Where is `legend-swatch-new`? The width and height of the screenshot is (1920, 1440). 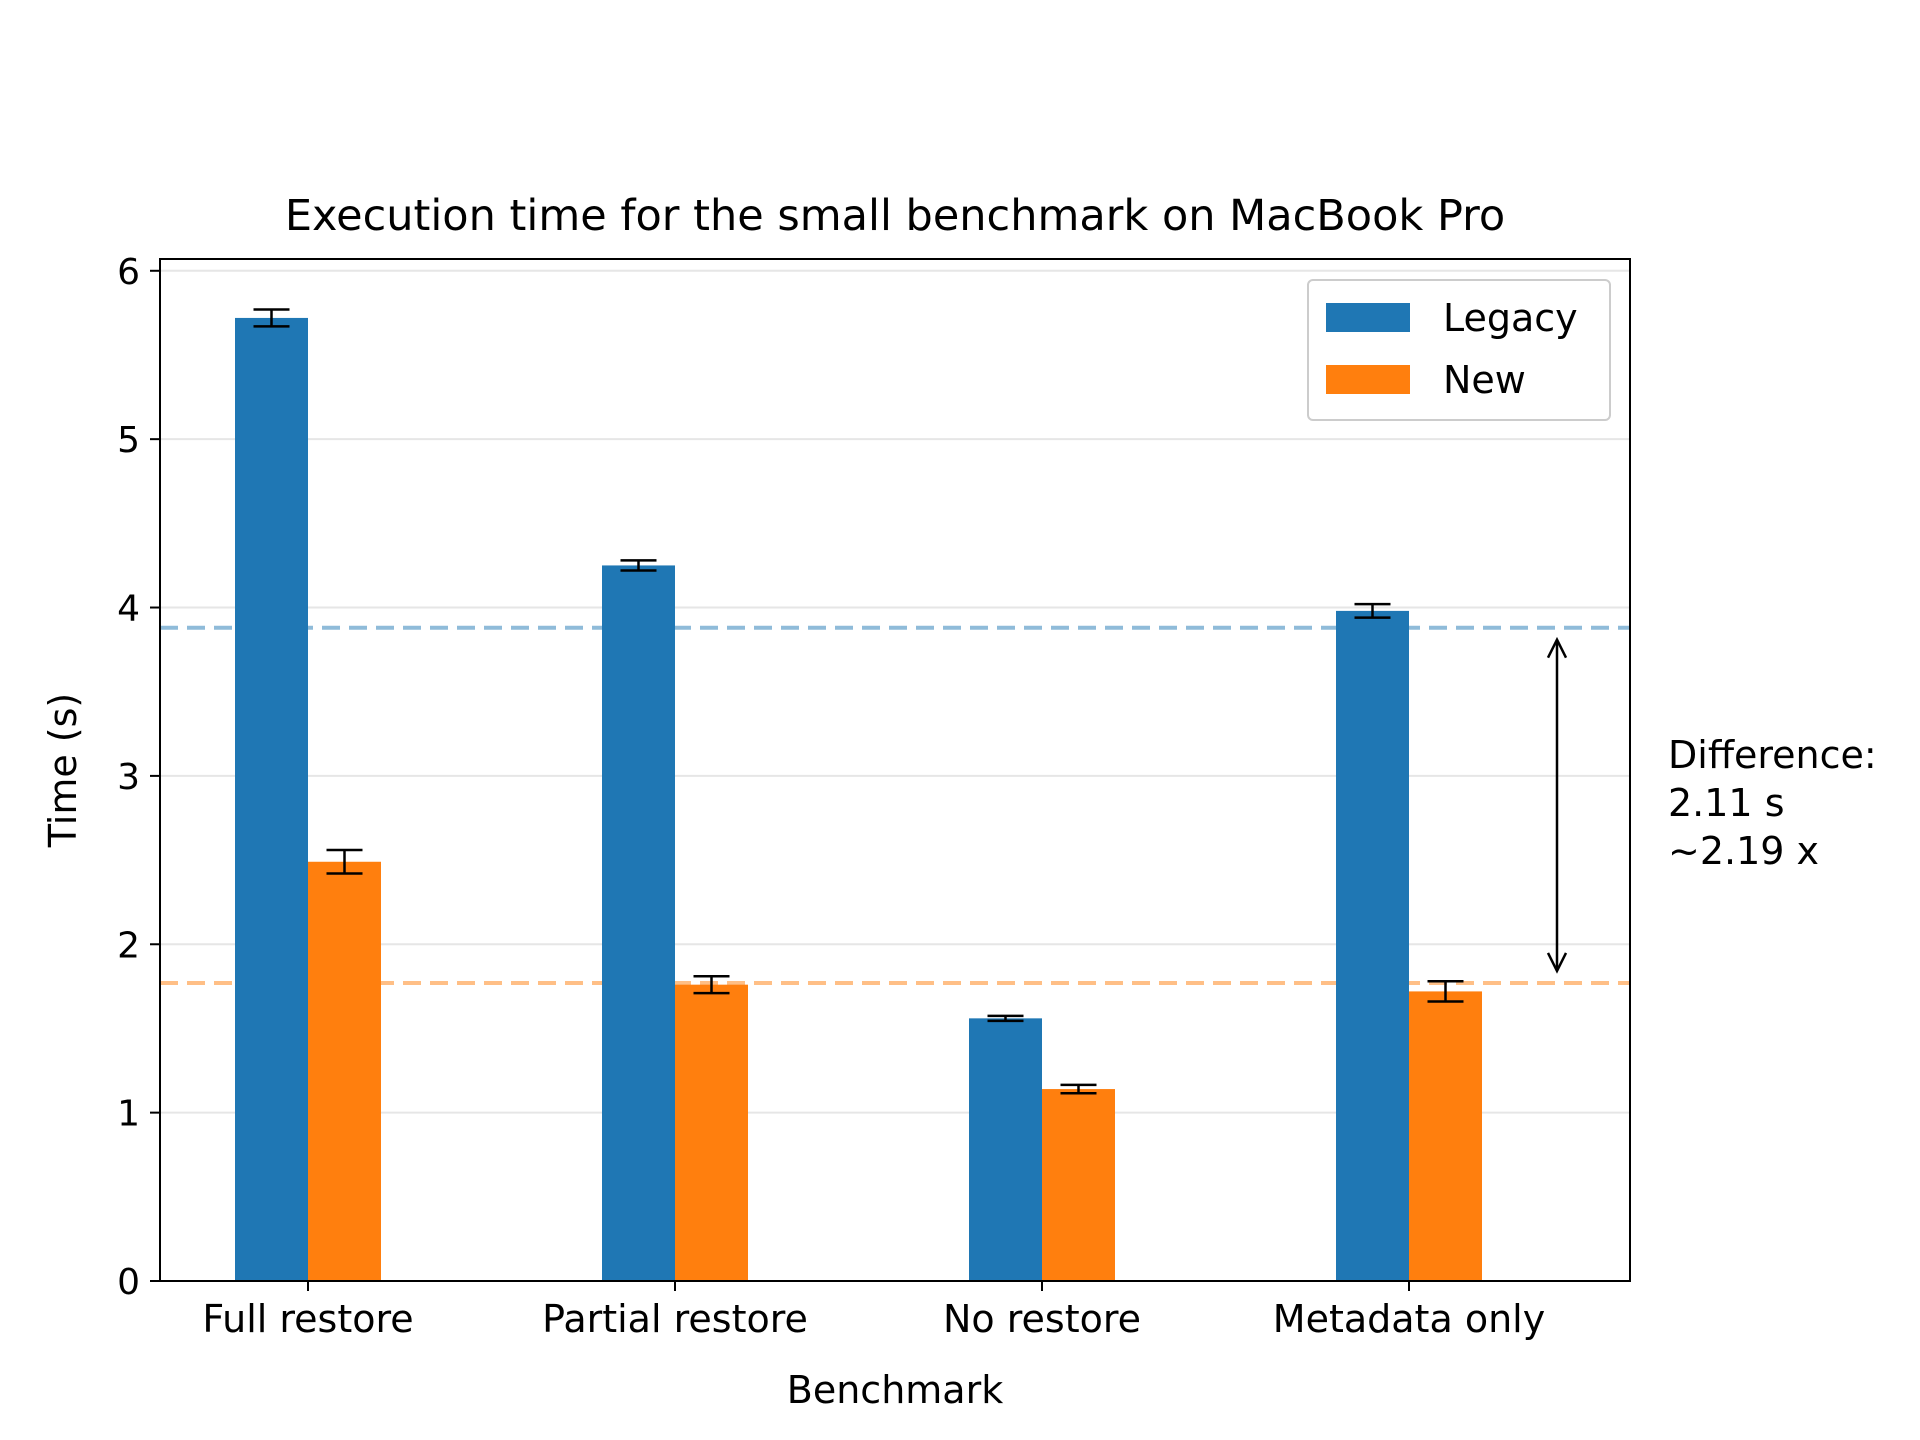
legend-swatch-new is located at coordinates (1368, 379).